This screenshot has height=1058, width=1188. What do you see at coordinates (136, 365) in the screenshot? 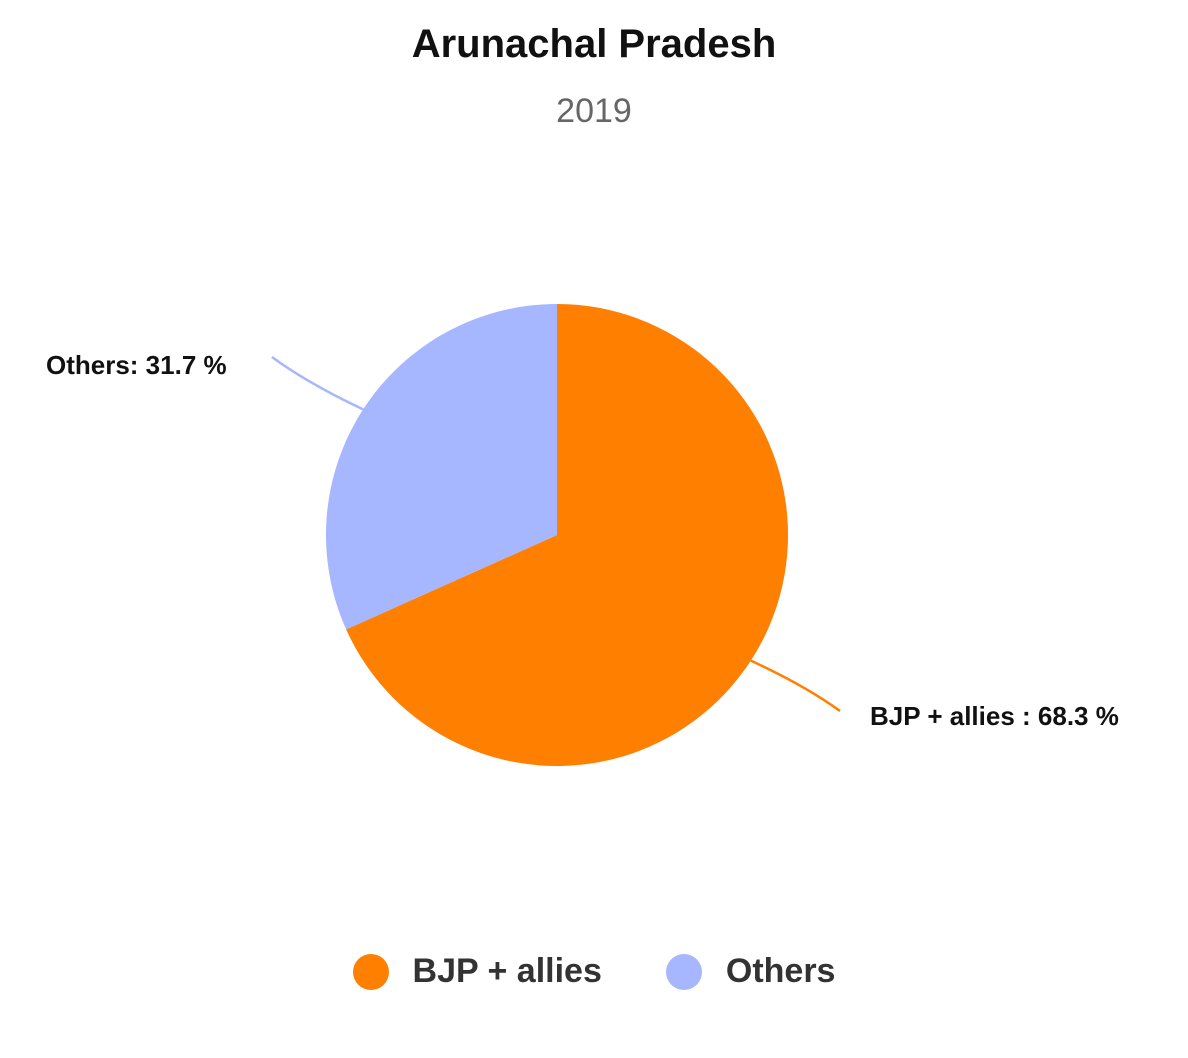
I see `data-label-others: Others: 31.7 %` at bounding box center [136, 365].